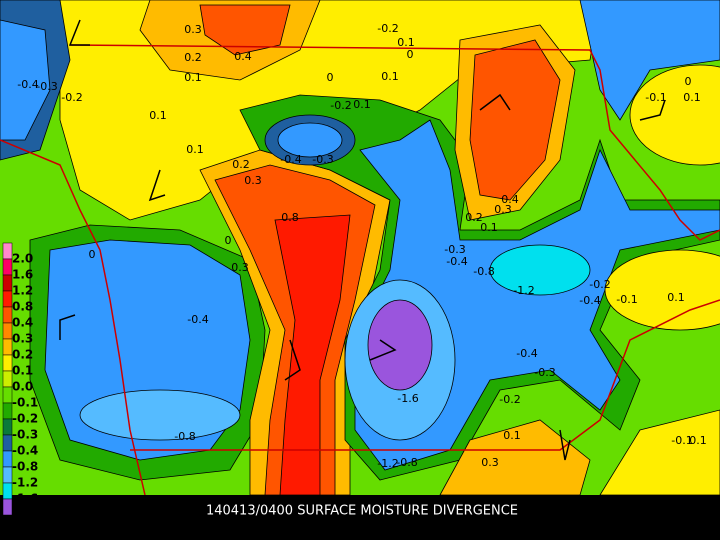 The width and height of the screenshot is (720, 540). I want to click on legend-label: 0.0, so click(22, 387).